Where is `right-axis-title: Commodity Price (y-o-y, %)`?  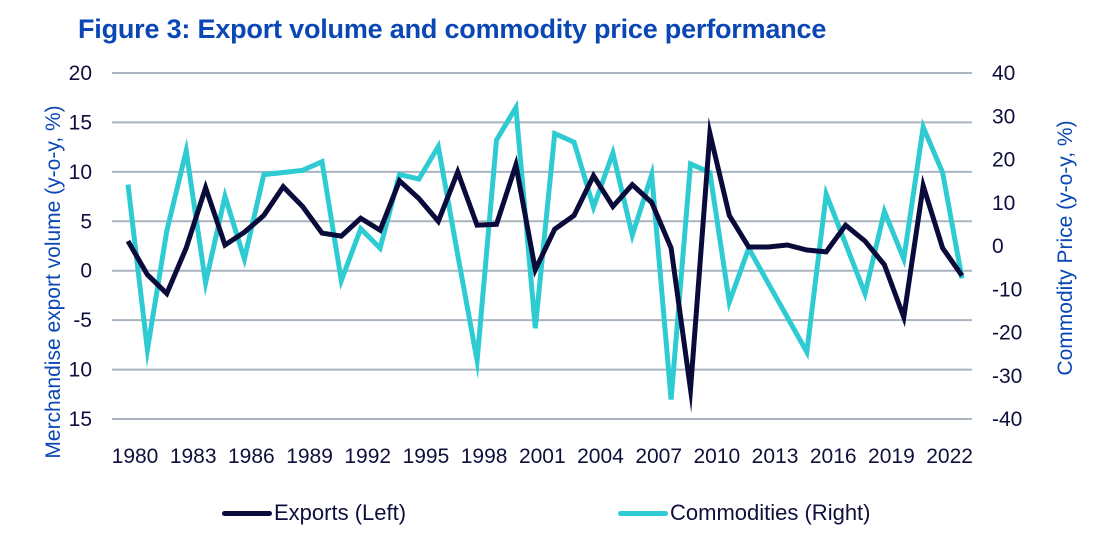
right-axis-title: Commodity Price (y-o-y, %) is located at coordinates (1065, 247).